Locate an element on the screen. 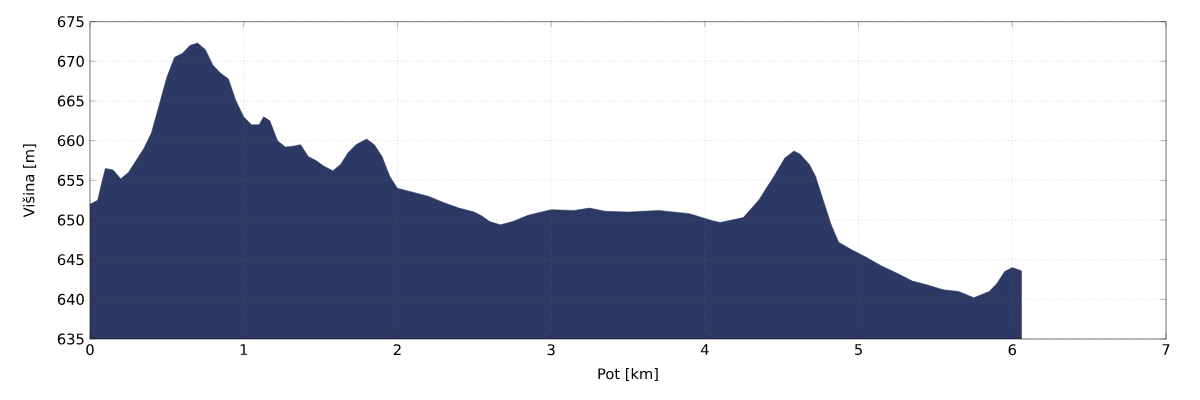 The width and height of the screenshot is (1200, 400). x-tick-label: 6 is located at coordinates (1012, 350).